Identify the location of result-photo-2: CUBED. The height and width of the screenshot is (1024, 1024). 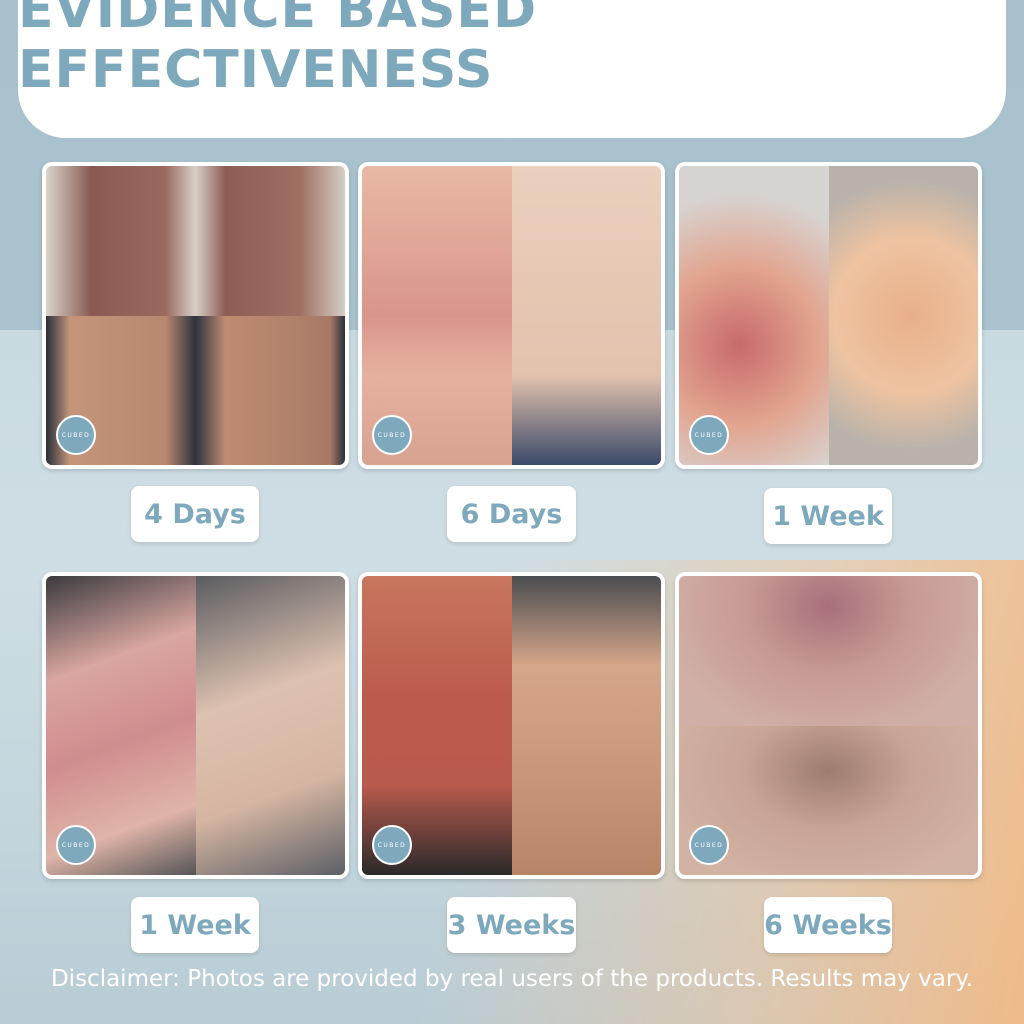
(511, 315).